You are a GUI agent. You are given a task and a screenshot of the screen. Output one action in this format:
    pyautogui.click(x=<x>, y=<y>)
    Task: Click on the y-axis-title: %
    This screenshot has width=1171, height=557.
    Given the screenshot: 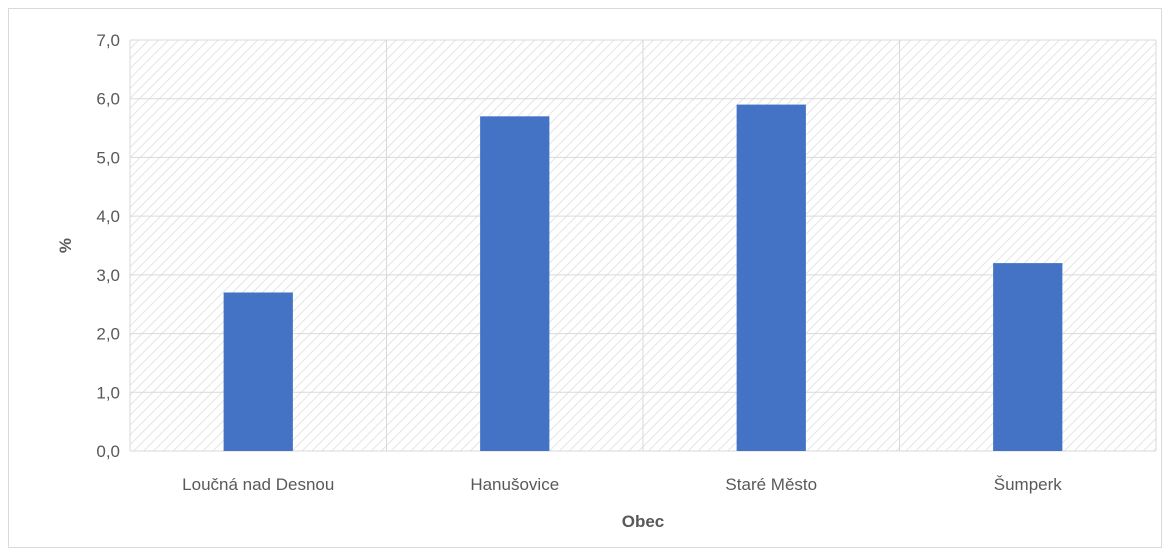 What is the action you would take?
    pyautogui.click(x=65, y=245)
    